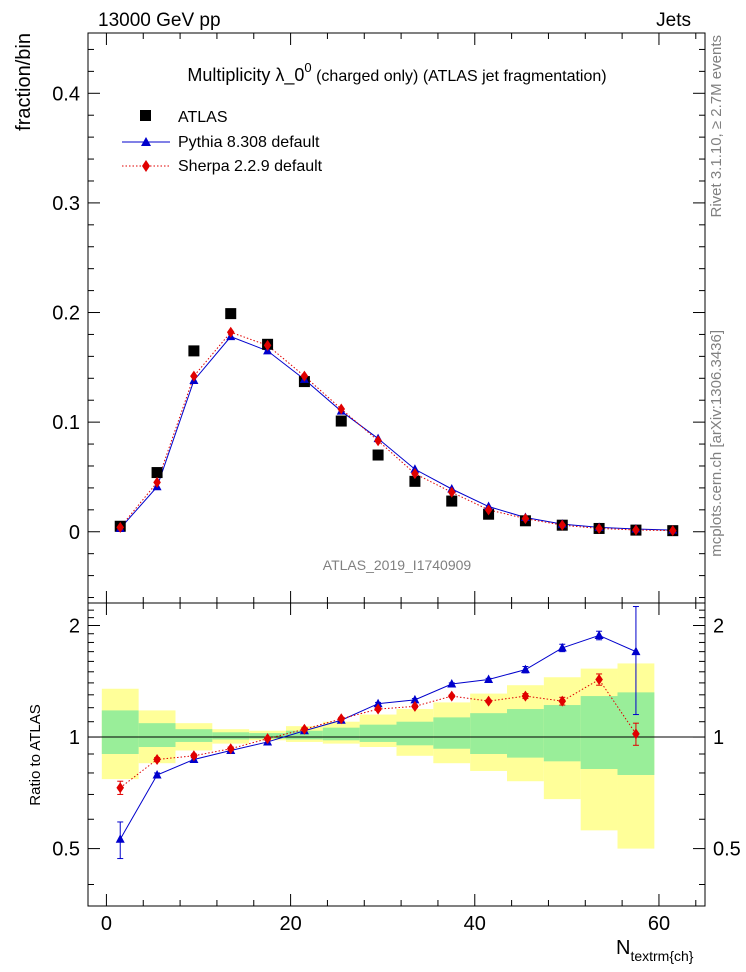 Image resolution: width=746 pixels, height=972 pixels. I want to click on legend-sherpa-marker, so click(146, 166).